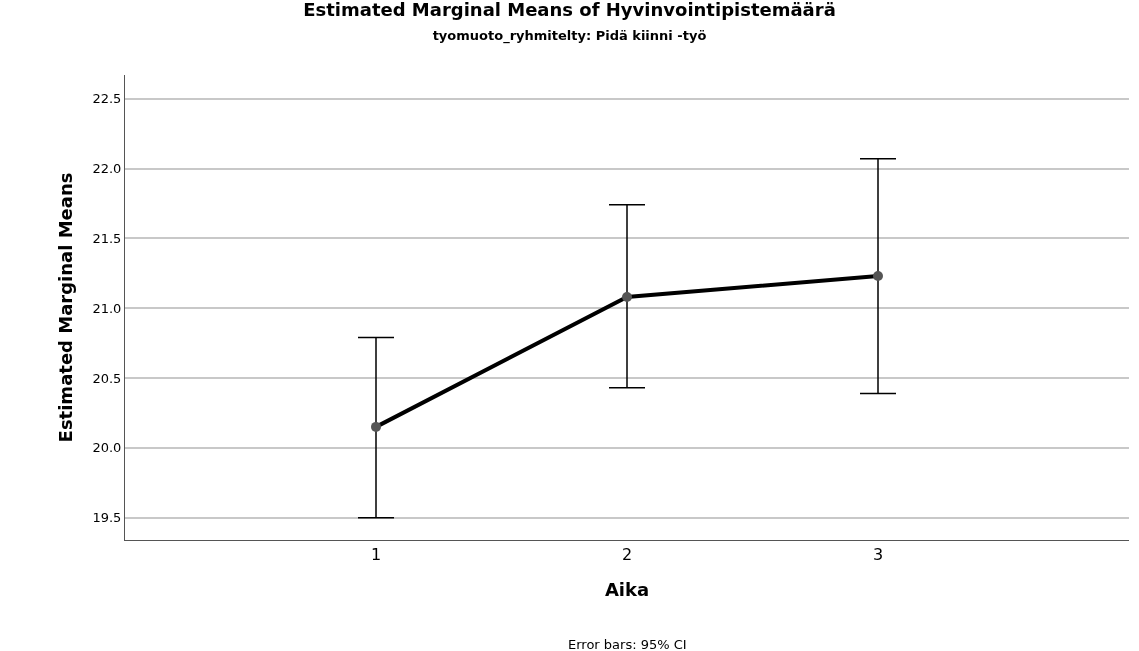 The image size is (1139, 651). I want to click on x-tick-label: 1, so click(376, 555).